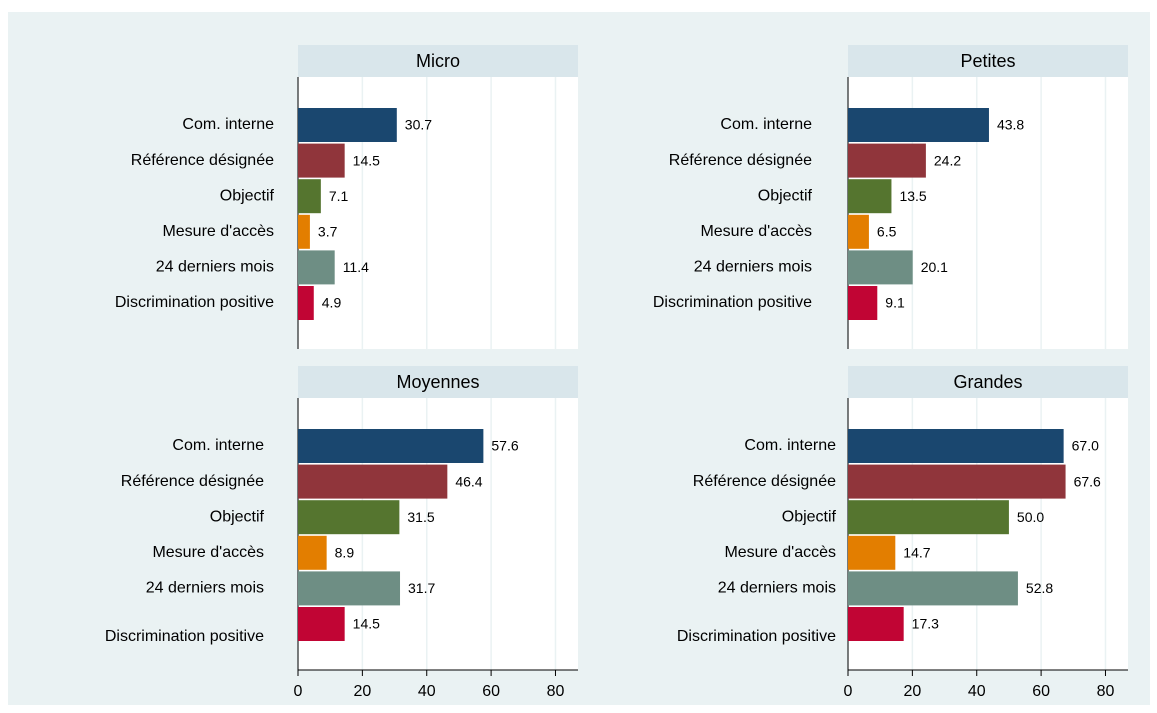 This screenshot has width=1157, height=713. What do you see at coordinates (328, 232) in the screenshot?
I see `value-label: 3.7` at bounding box center [328, 232].